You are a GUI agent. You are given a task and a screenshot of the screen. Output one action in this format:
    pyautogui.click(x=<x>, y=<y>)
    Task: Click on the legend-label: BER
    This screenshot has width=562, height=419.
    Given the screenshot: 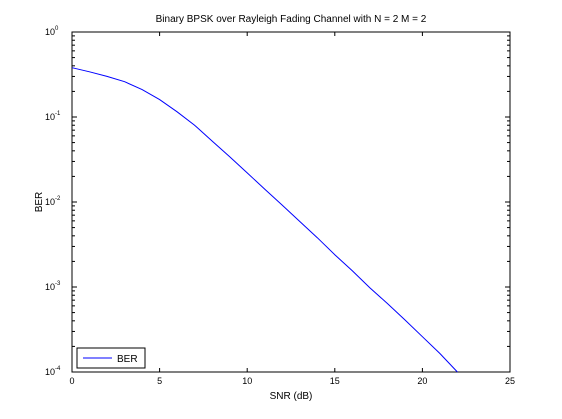 What is the action you would take?
    pyautogui.click(x=127, y=359)
    